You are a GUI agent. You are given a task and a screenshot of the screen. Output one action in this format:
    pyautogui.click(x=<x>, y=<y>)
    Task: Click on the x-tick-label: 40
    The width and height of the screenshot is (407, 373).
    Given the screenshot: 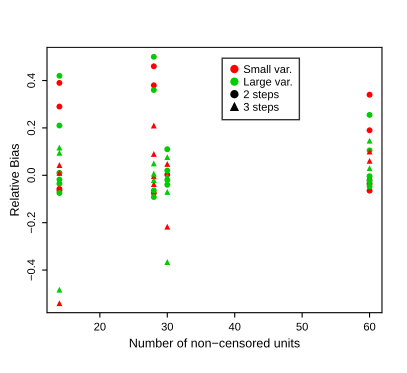 What is the action you would take?
    pyautogui.click(x=234, y=326)
    